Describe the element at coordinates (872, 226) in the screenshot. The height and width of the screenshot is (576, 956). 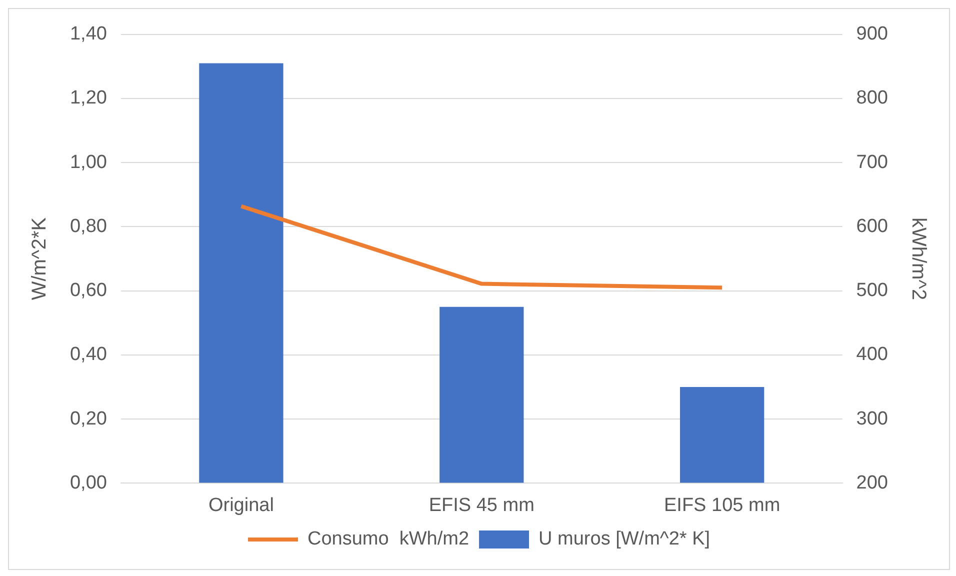
I see `y2-tick-label: 600` at that location.